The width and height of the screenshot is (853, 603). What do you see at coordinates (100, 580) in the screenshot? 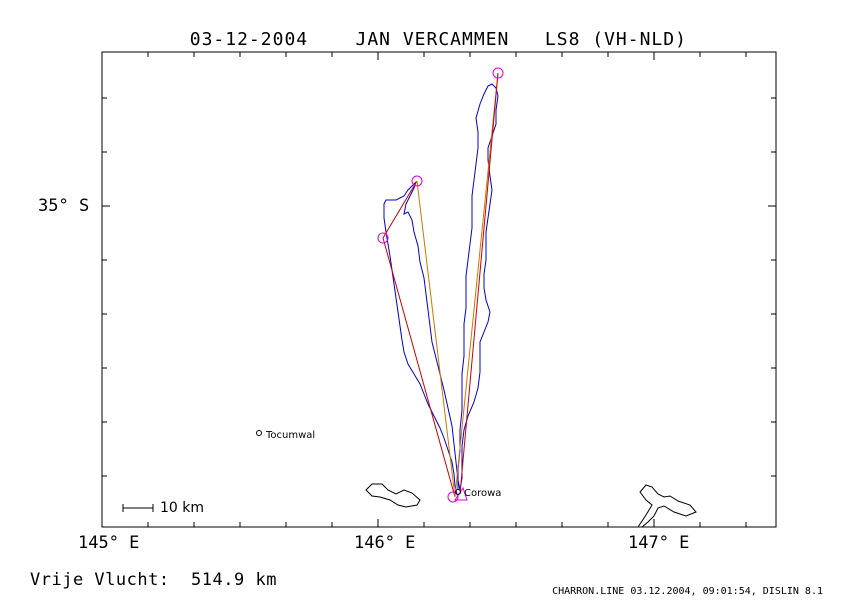
I see `free-flight-label: Vrije Vlucht:` at bounding box center [100, 580].